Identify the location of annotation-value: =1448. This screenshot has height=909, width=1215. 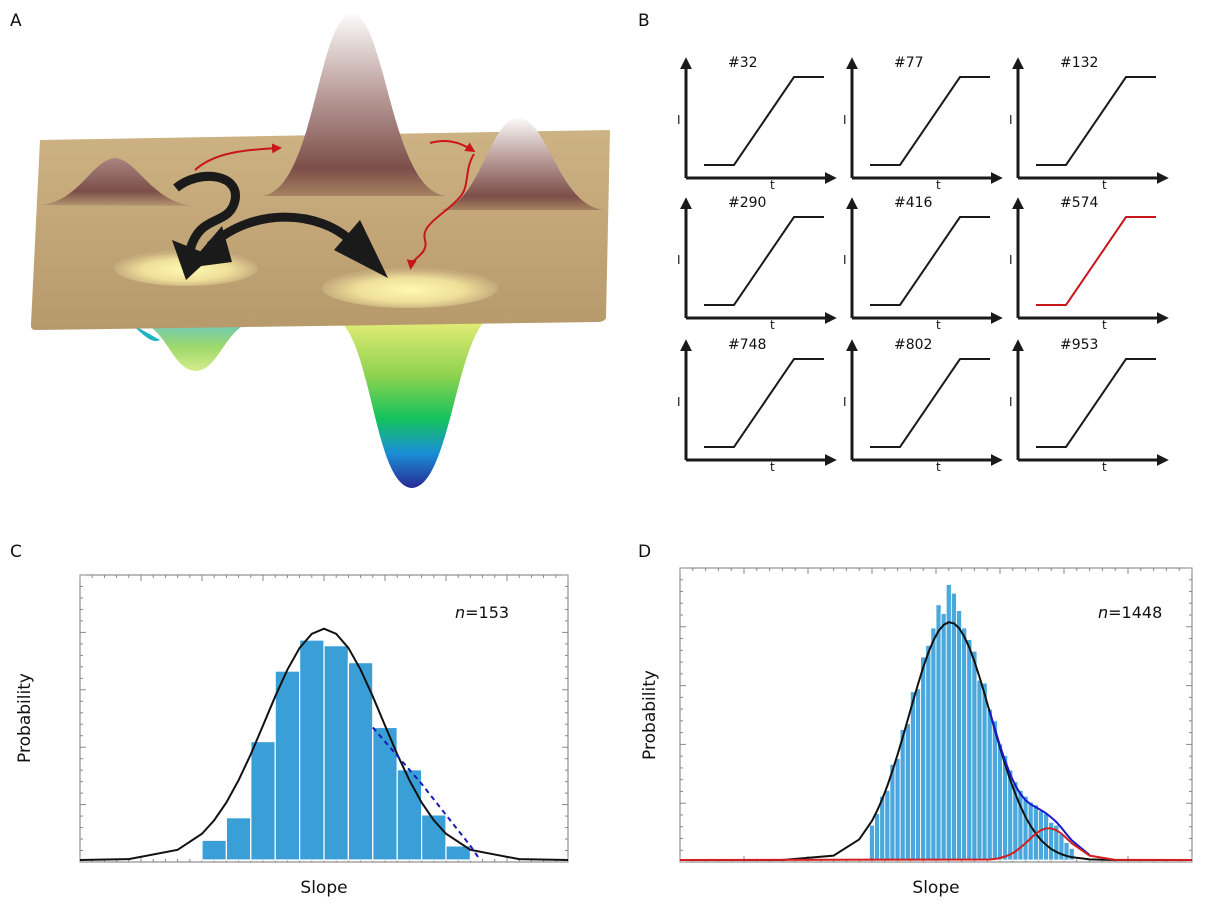
(1135, 612).